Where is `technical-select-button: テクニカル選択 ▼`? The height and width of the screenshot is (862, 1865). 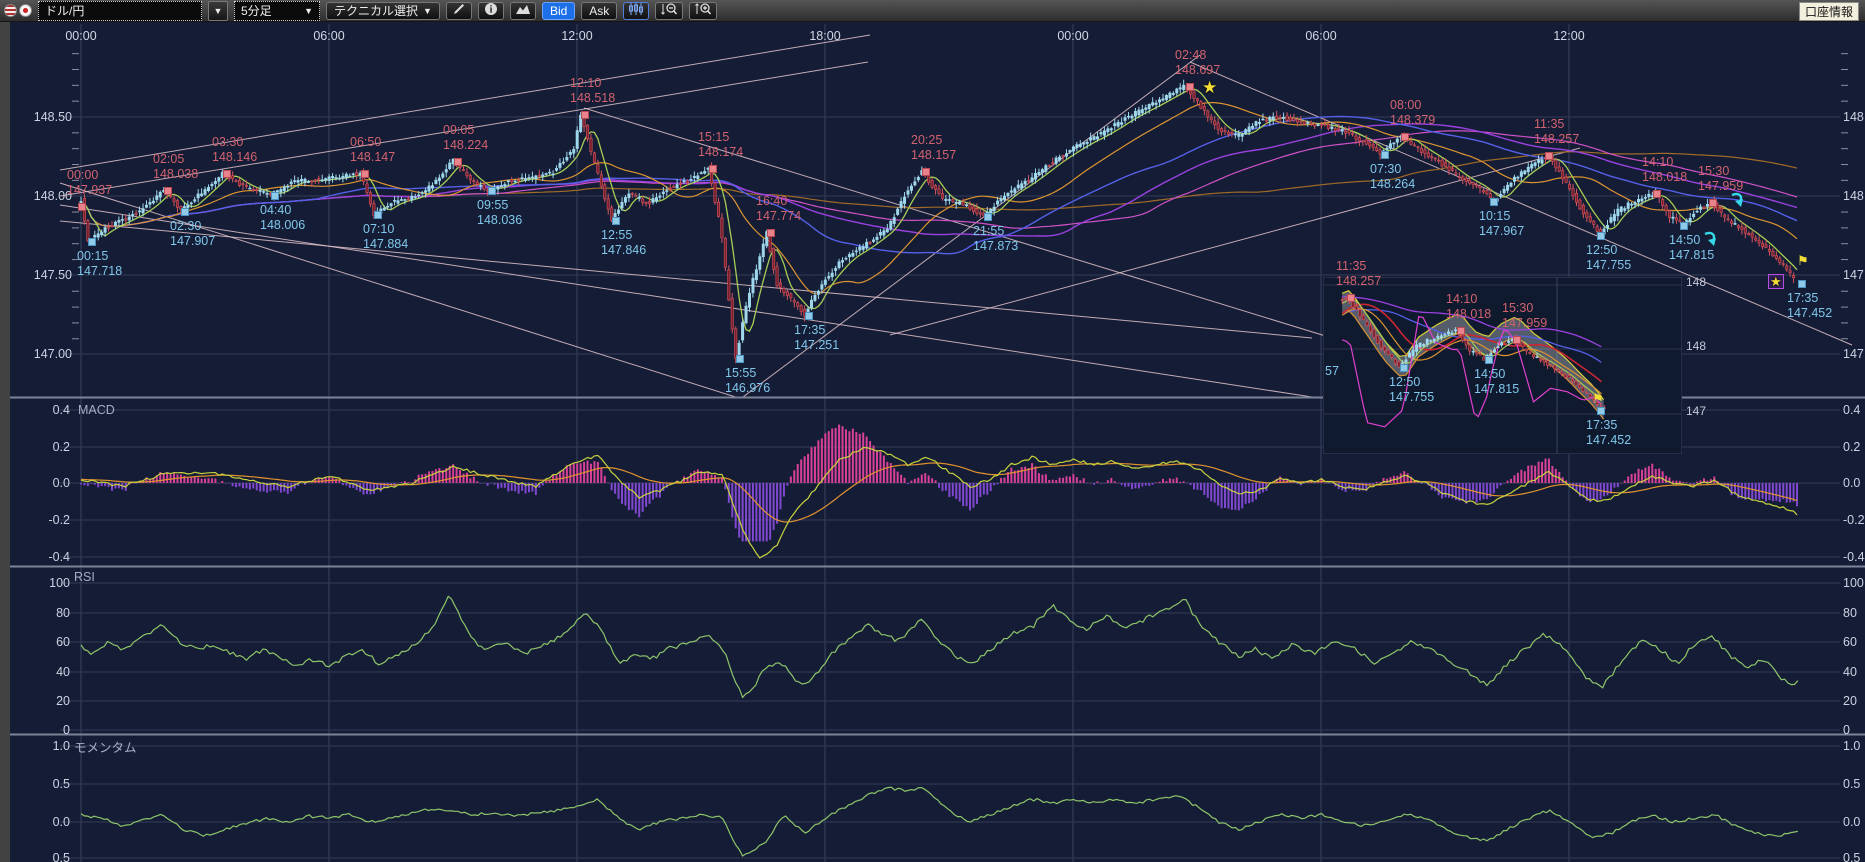 technical-select-button: テクニカル選択 ▼ is located at coordinates (383, 10).